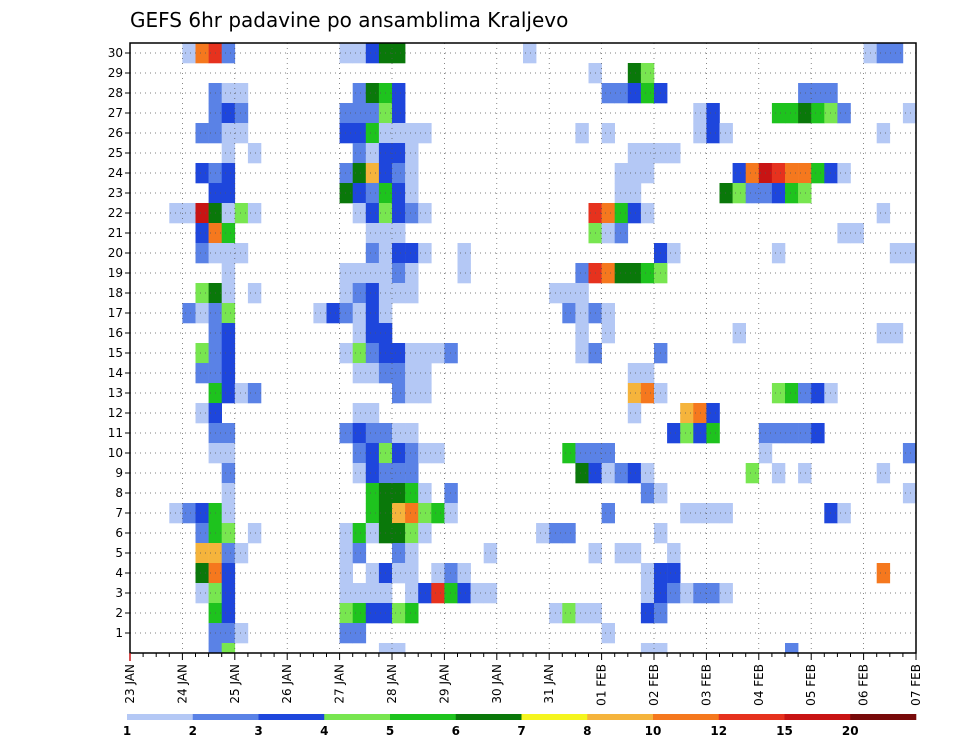 The height and width of the screenshot is (742, 960). I want to click on y-tick-label: 23, so click(115, 193).